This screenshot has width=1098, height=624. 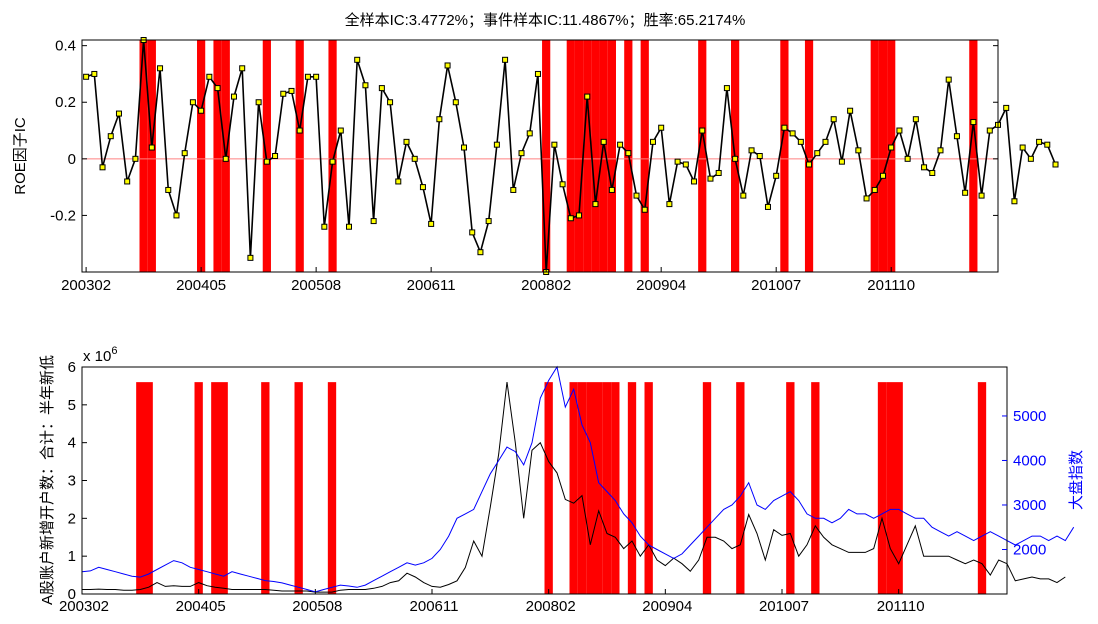 What do you see at coordinates (1029, 505) in the screenshot?
I see `index-y-tick-label-1: 3000` at bounding box center [1029, 505].